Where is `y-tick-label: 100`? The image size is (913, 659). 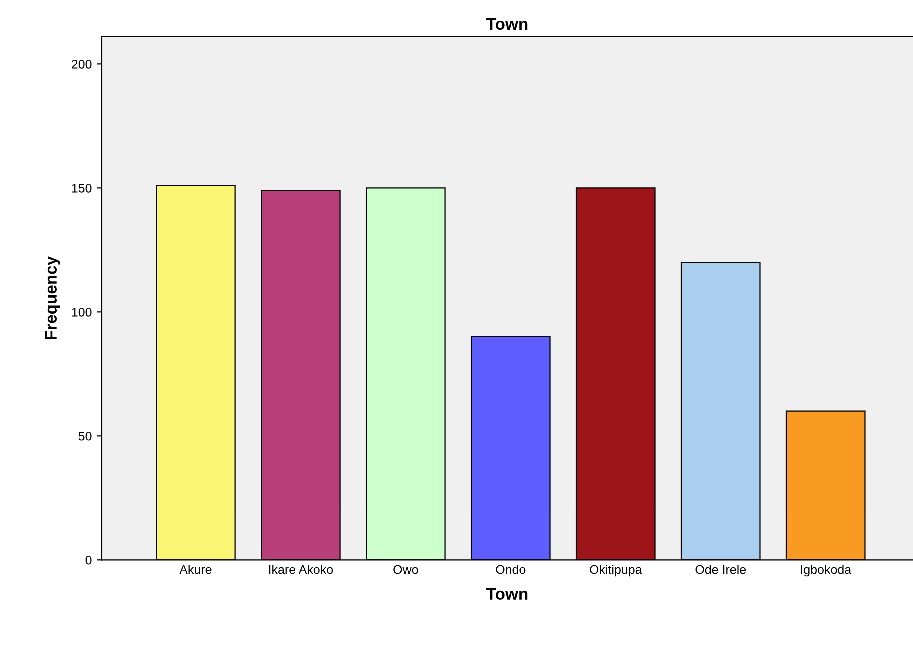 y-tick-label: 100 is located at coordinates (82, 312).